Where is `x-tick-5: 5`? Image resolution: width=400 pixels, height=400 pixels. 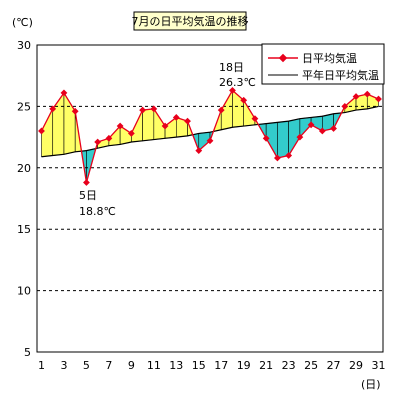
x-tick-5: 5 is located at coordinates (86, 365).